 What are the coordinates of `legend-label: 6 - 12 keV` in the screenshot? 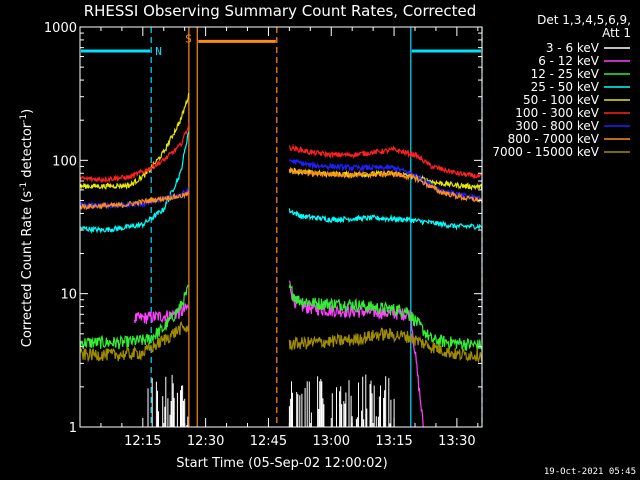 It's located at (569, 61).